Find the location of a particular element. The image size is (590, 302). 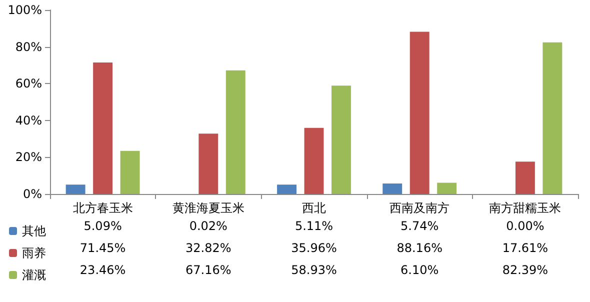

data-label: 23.46% is located at coordinates (103, 270).